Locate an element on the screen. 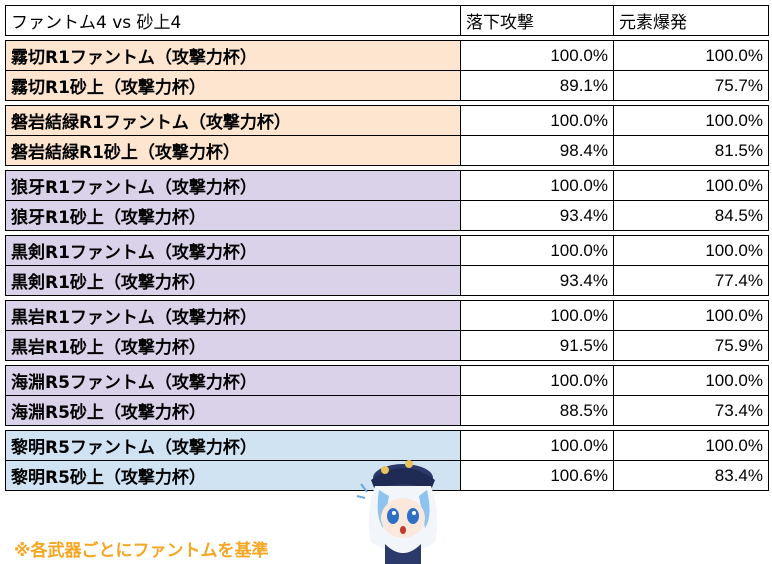 This screenshot has height=564, width=772. column-header-burst: 元素爆発 is located at coordinates (691, 20).